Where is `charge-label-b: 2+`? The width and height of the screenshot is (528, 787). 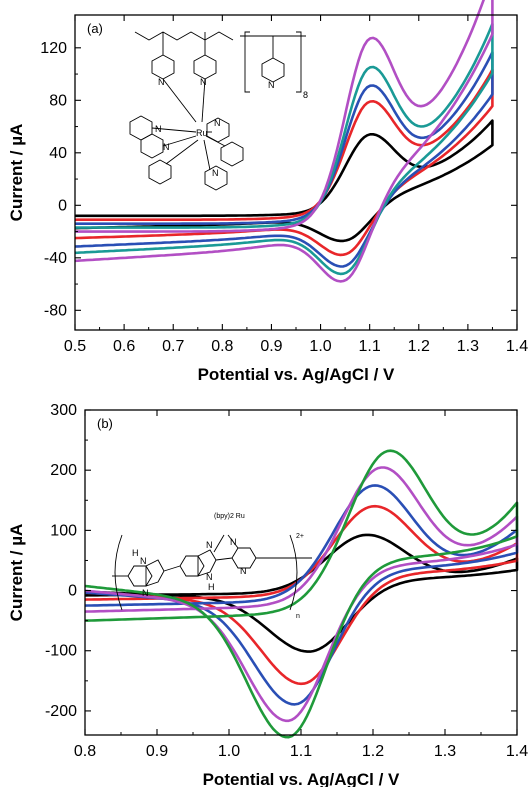 charge-label-b: 2+ is located at coordinates (300, 536).